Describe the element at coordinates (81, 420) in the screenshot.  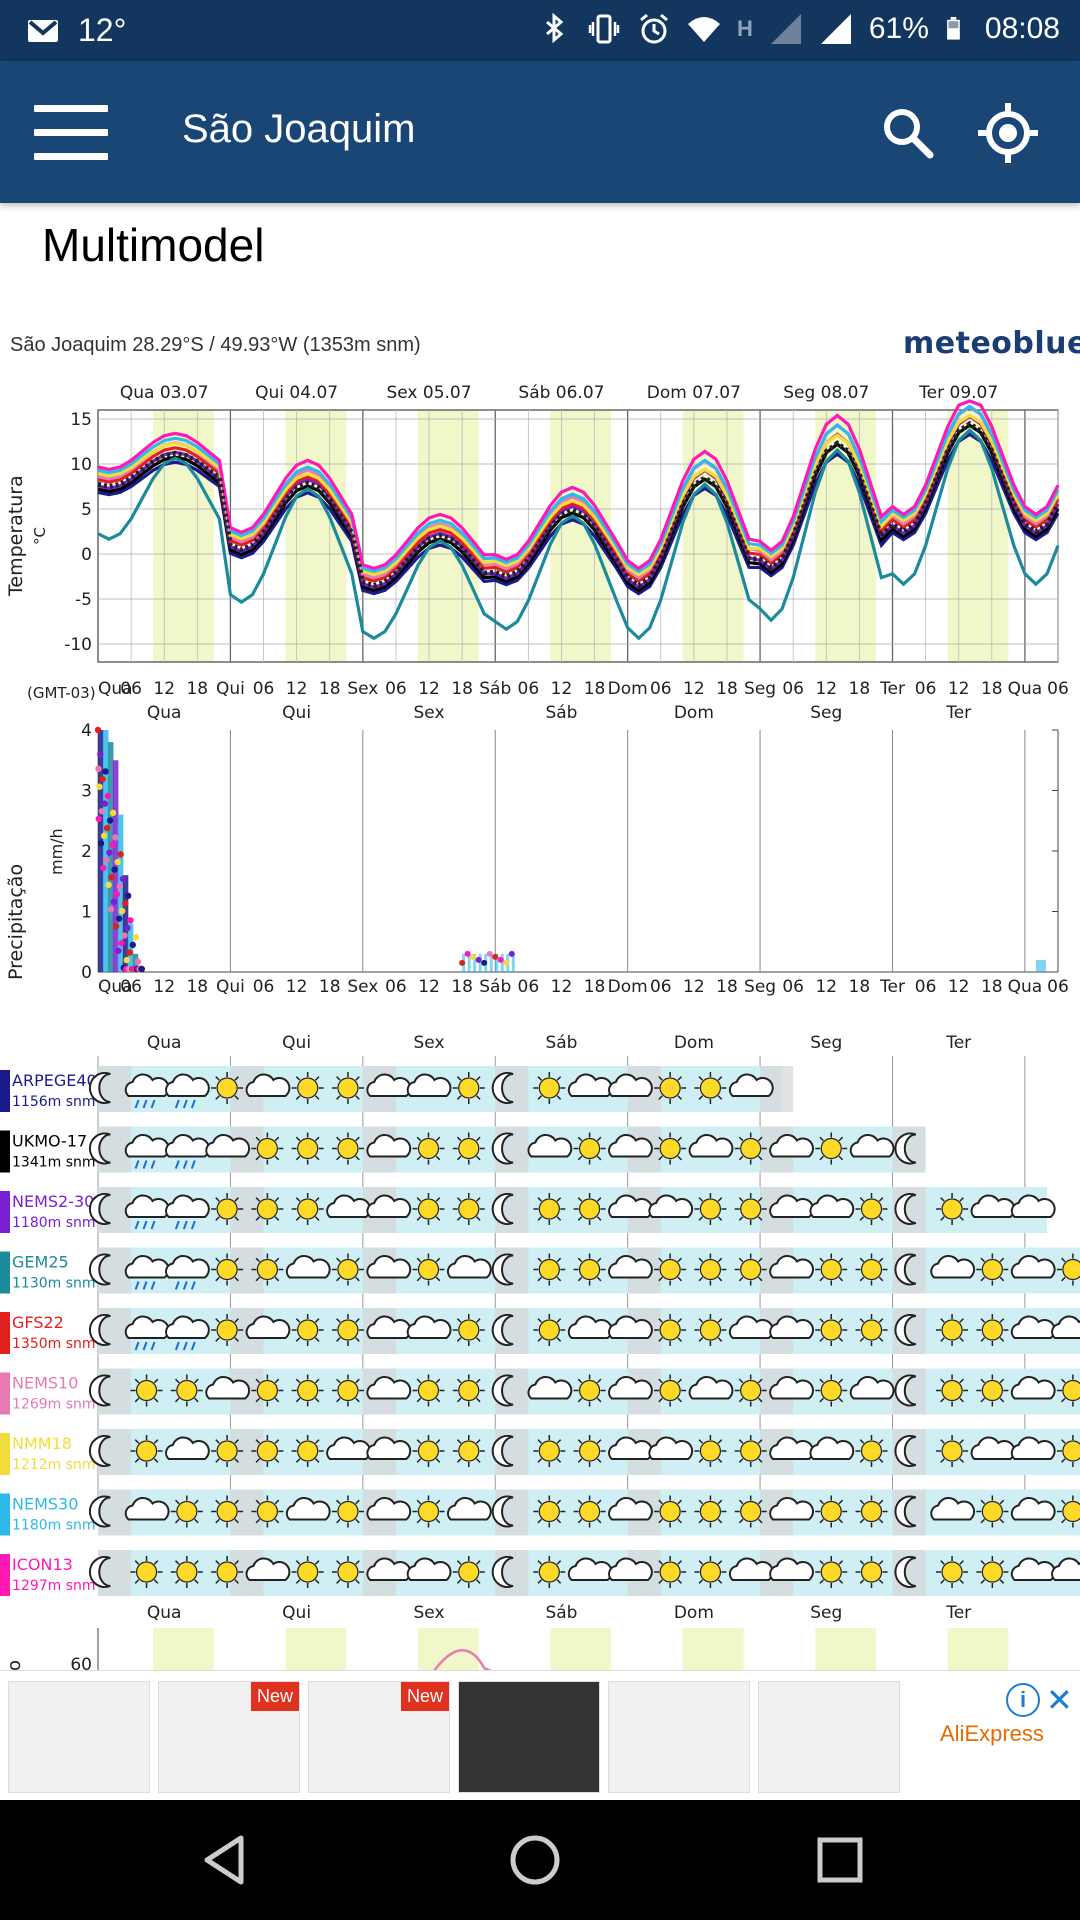
I see `temp-tick-label: 15` at that location.